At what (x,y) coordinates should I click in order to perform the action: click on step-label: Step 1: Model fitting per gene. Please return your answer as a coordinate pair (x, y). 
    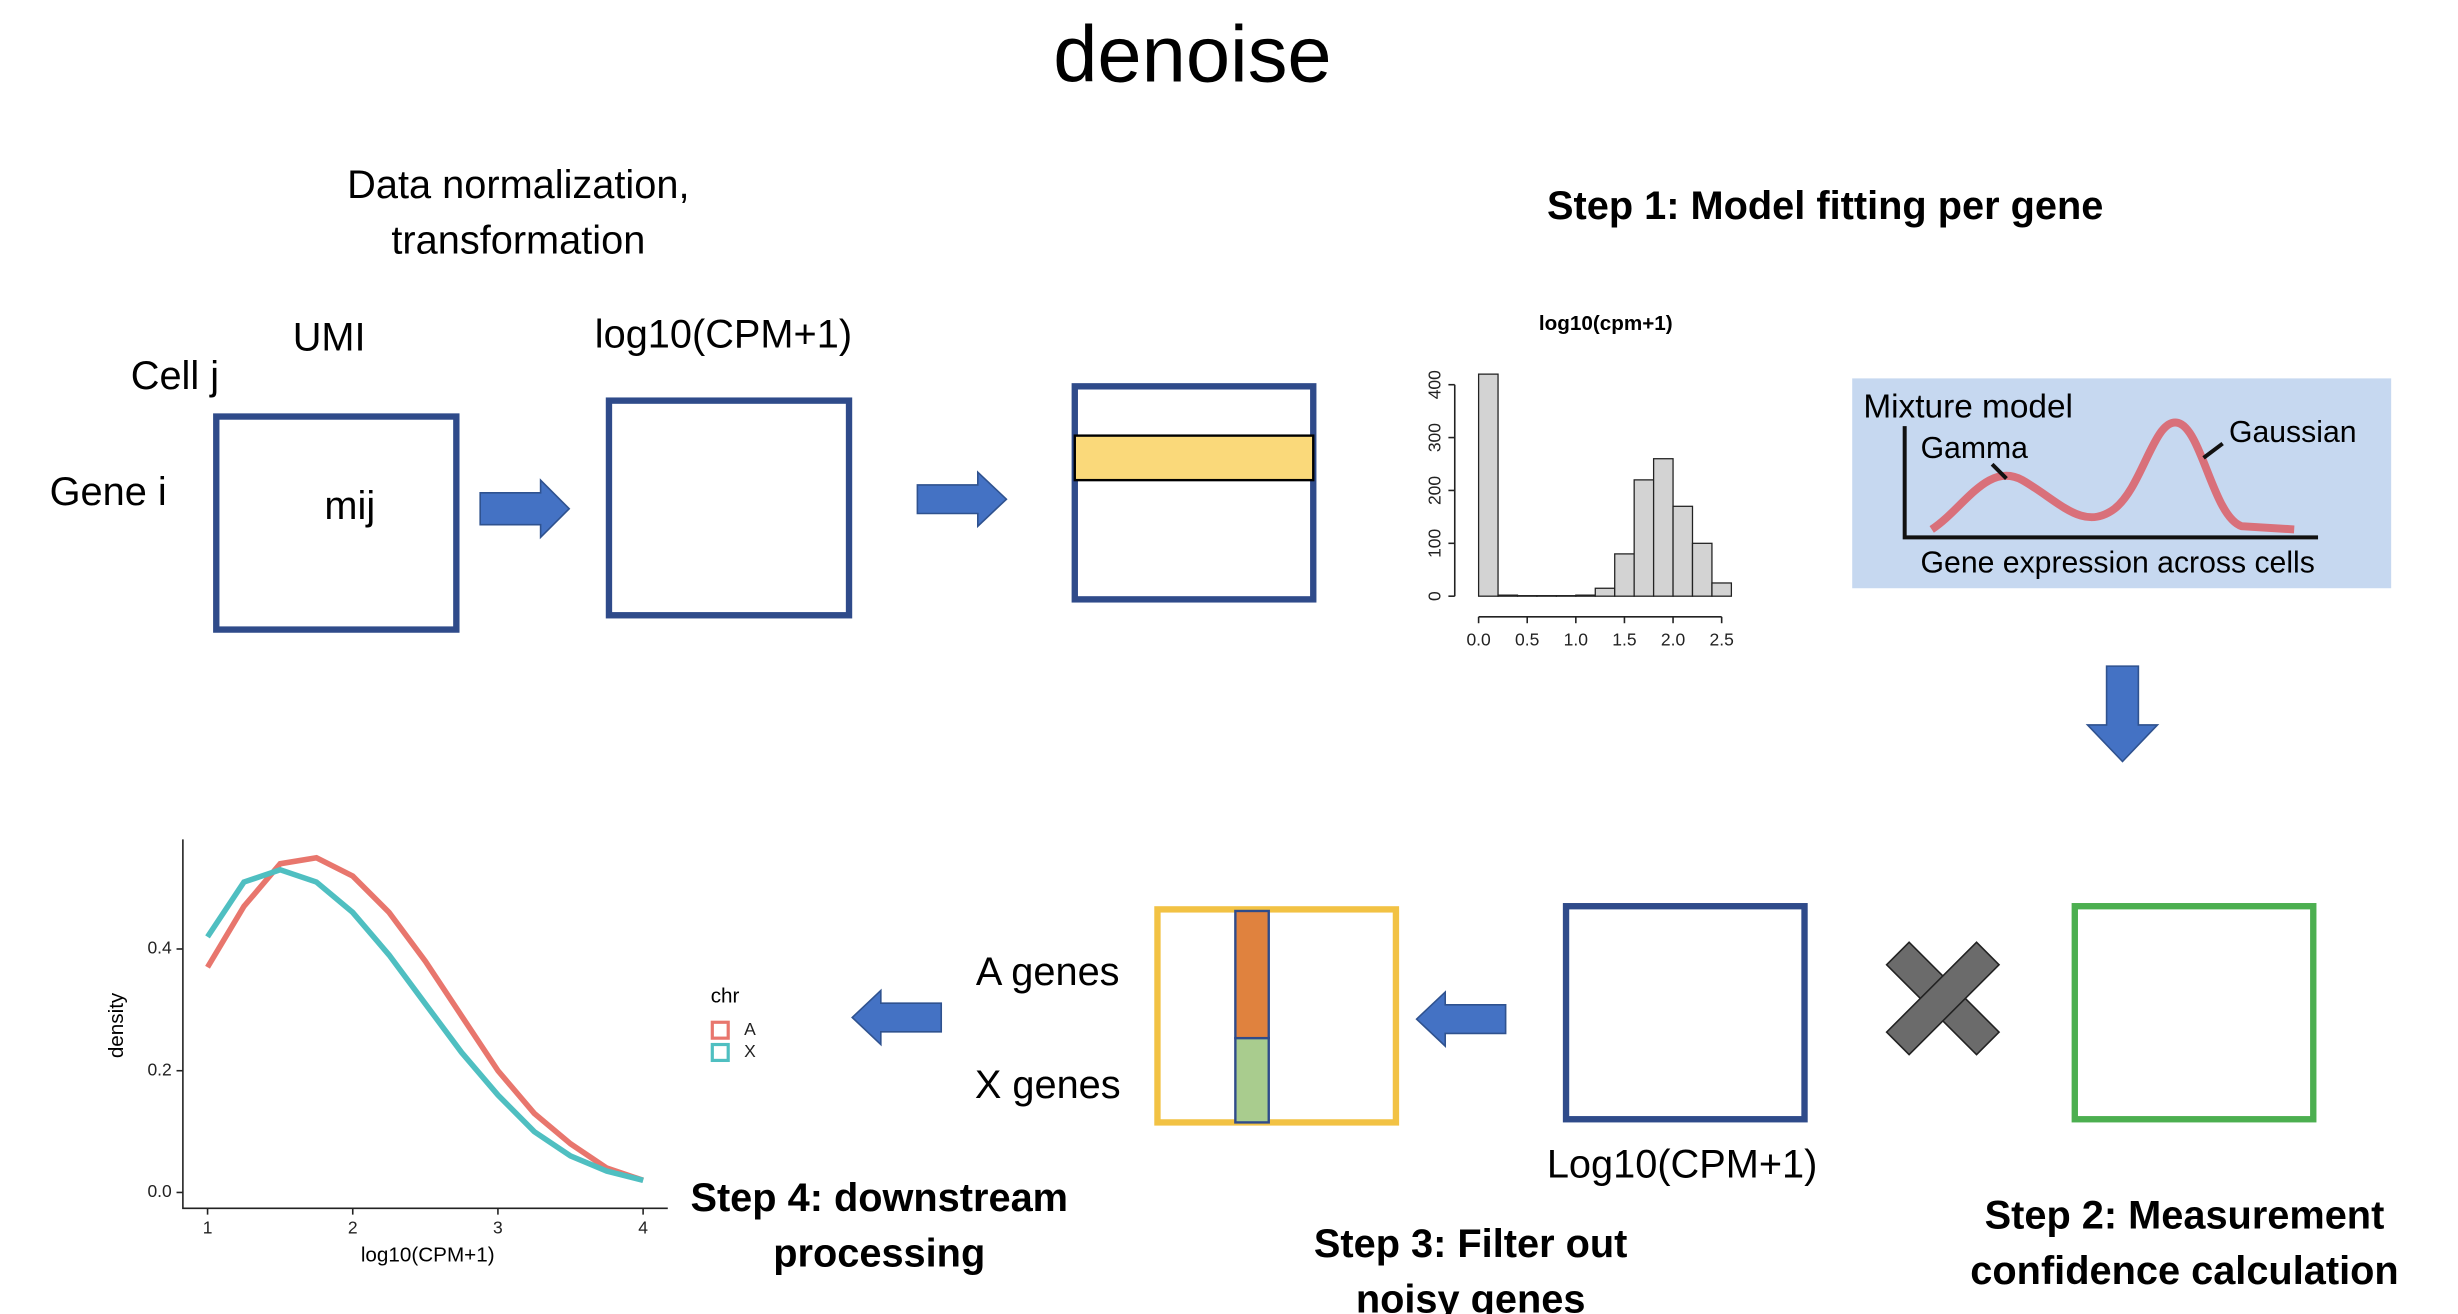
    Looking at the image, I should click on (1825, 206).